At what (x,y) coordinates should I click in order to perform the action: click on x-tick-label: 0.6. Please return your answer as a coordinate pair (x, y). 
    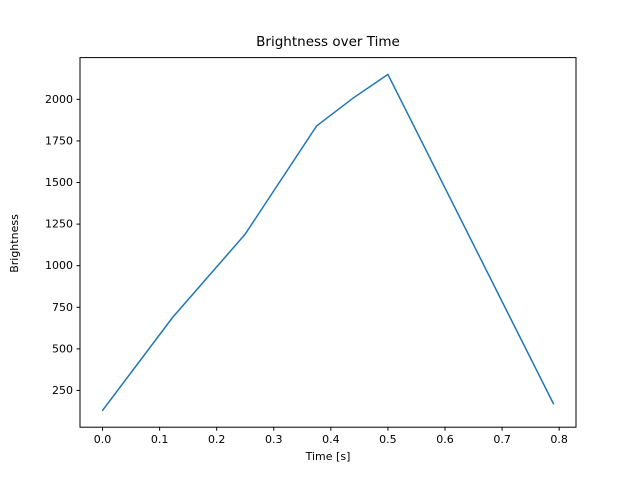
    Looking at the image, I should click on (445, 439).